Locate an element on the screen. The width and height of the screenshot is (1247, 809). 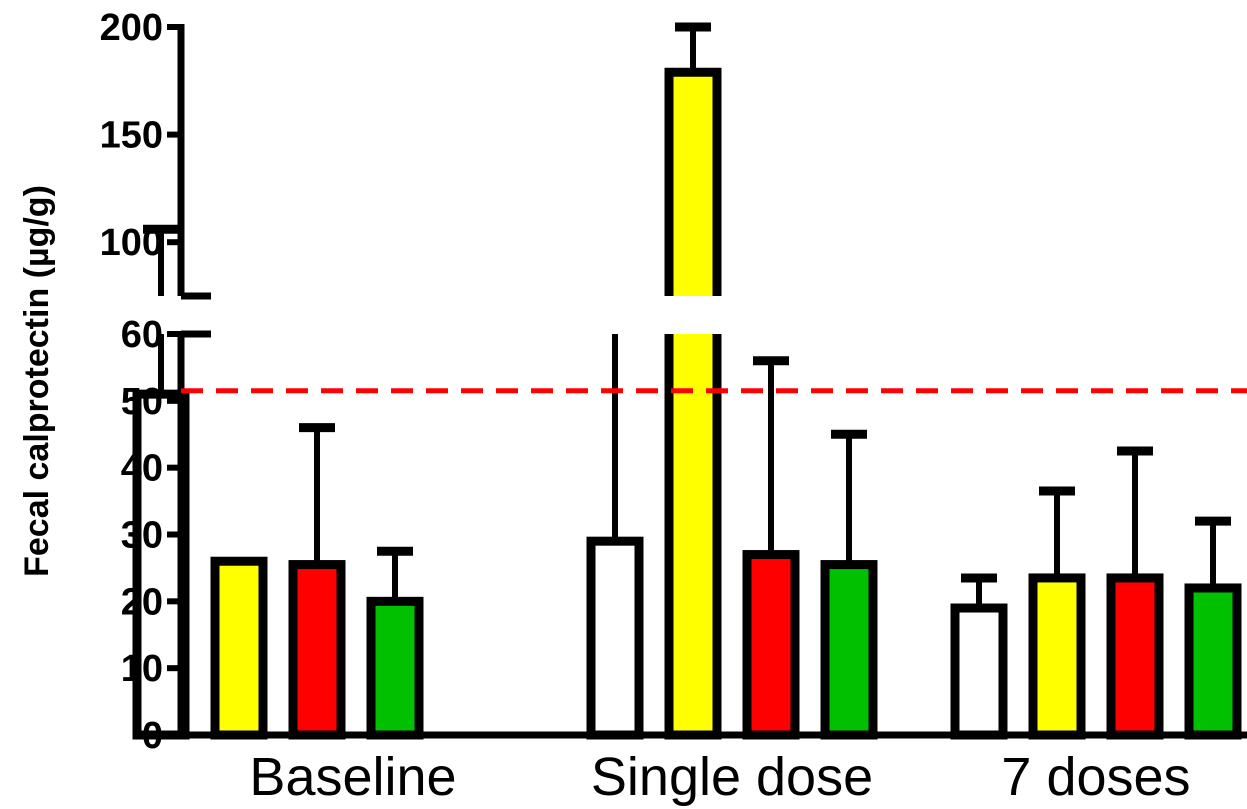
category-label: Baseline is located at coordinates (352, 777).